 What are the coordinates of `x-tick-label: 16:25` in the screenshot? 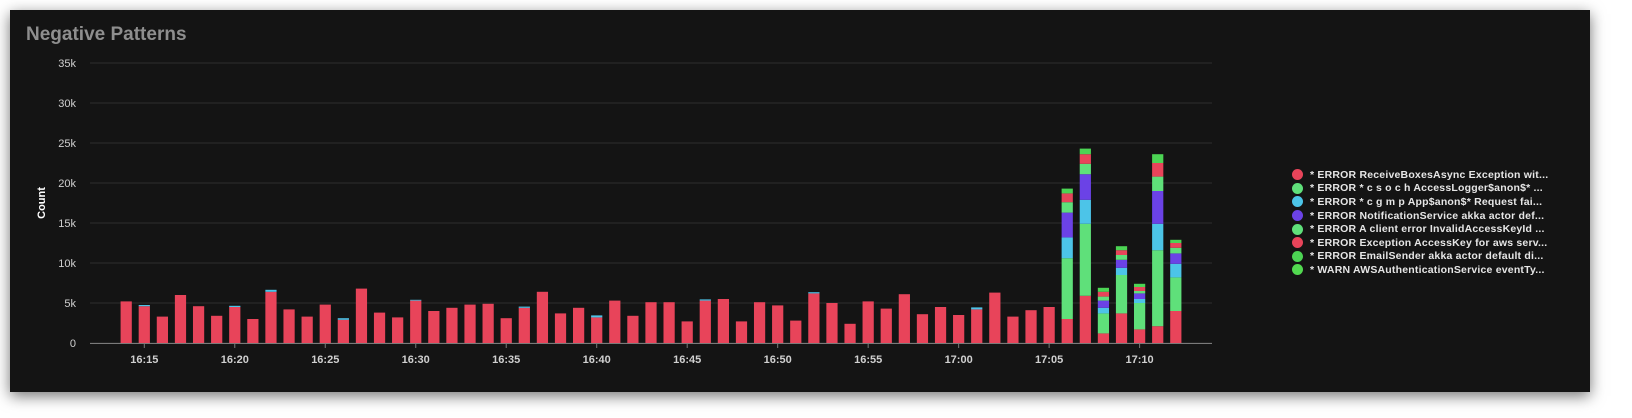 It's located at (325, 360).